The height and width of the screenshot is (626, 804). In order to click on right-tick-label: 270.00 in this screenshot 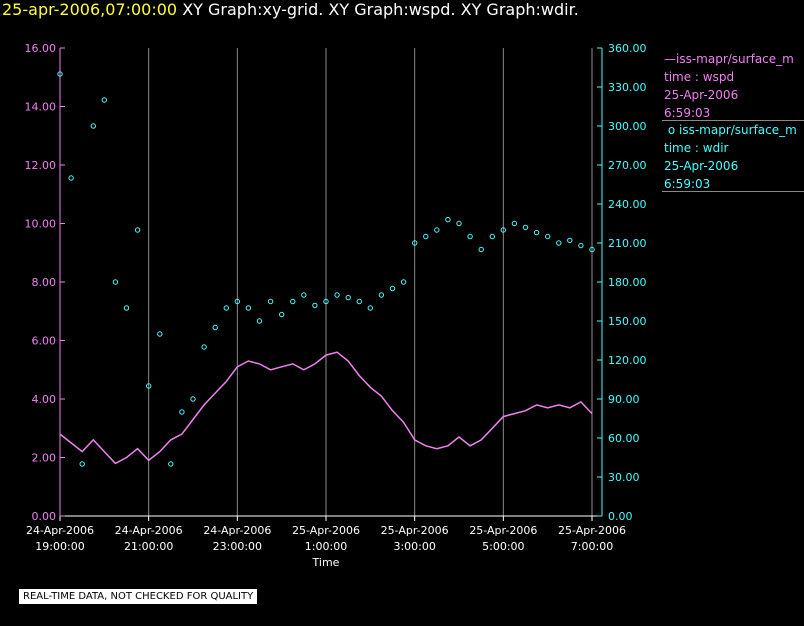, I will do `click(627, 165)`.